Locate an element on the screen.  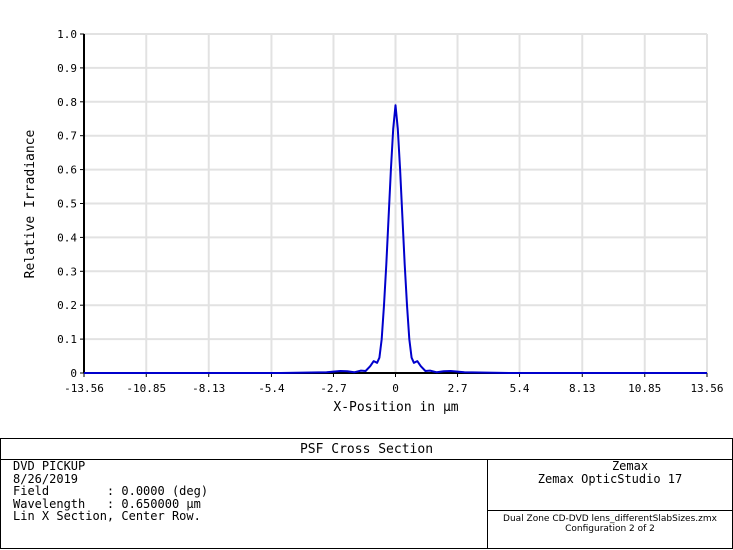
x-tick-label-0: -13.56 is located at coordinates (84, 388).